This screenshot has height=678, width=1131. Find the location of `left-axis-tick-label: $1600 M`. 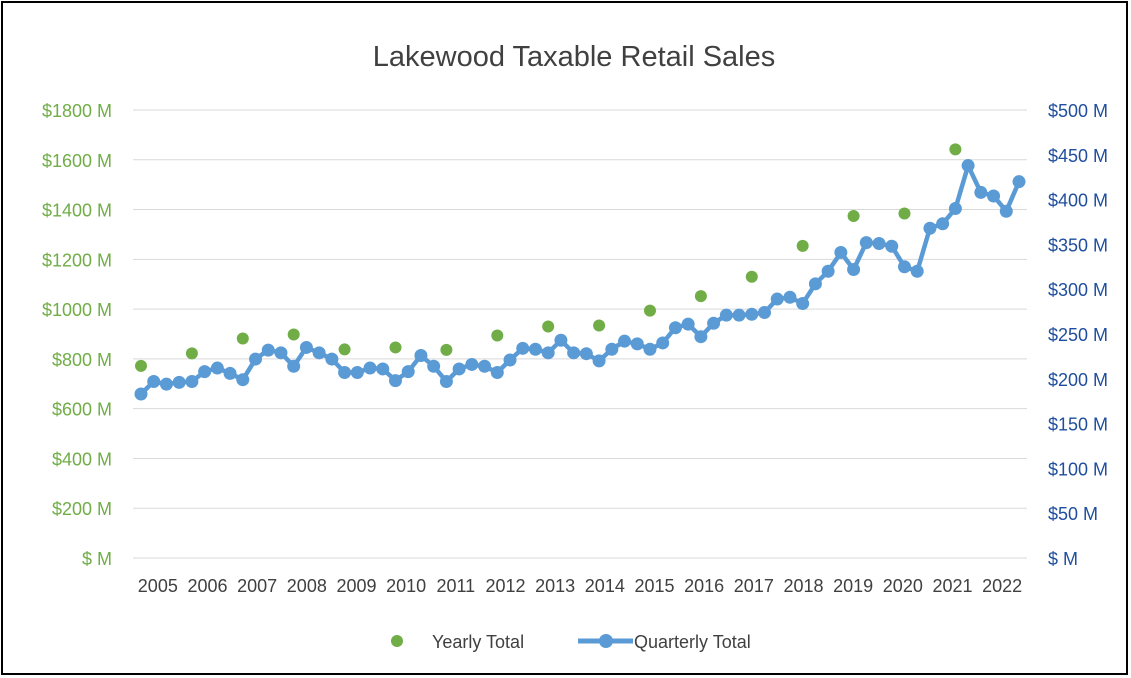

left-axis-tick-label: $1600 M is located at coordinates (77, 161).